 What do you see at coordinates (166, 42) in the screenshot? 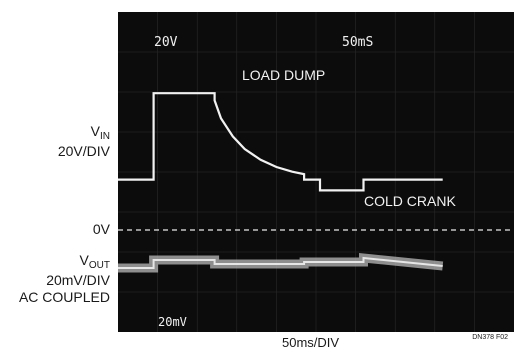
I see `screen-volts-per-div-label: 20V` at bounding box center [166, 42].